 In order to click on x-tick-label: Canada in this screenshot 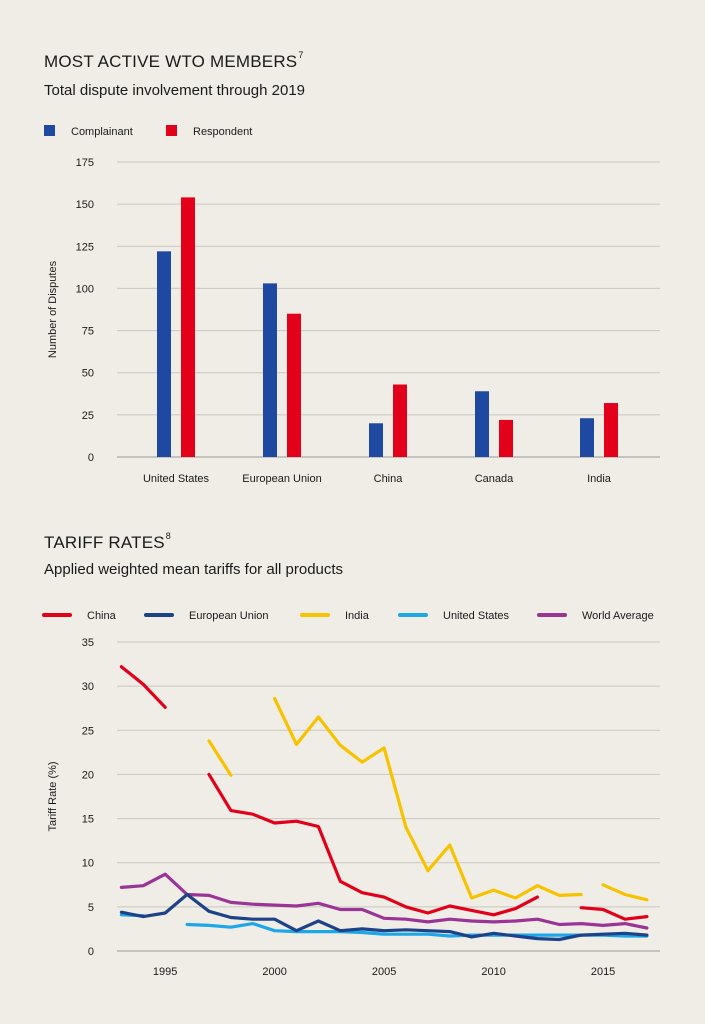, I will do `click(494, 479)`.